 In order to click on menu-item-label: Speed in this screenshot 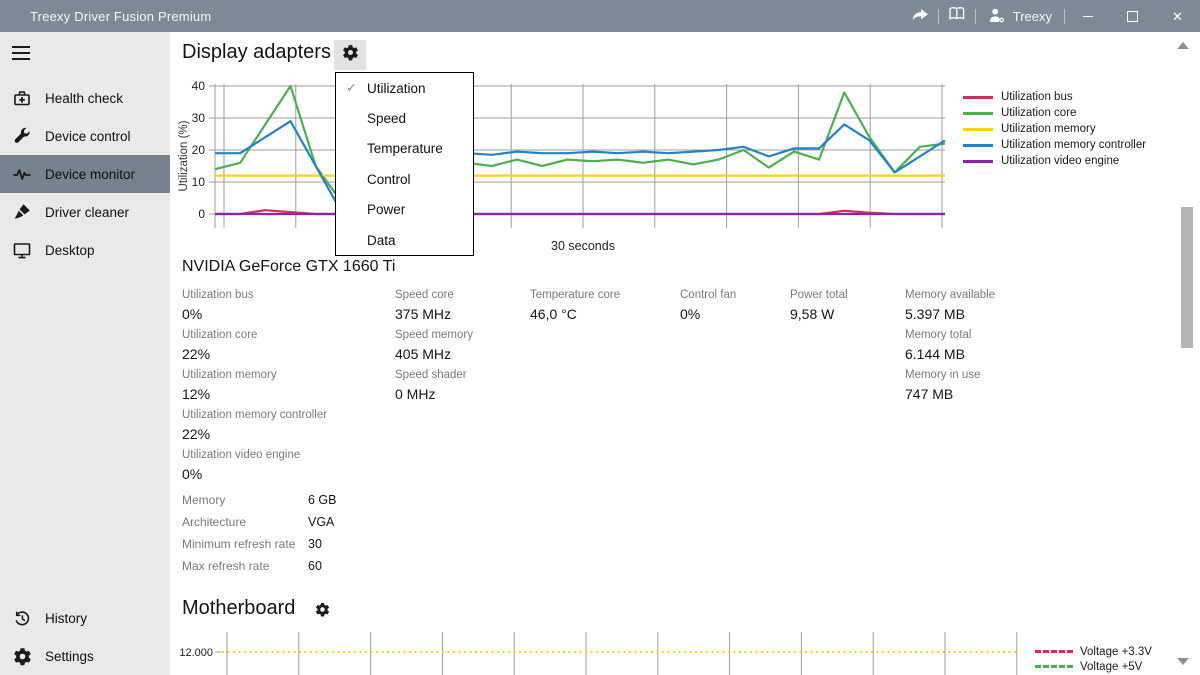, I will do `click(387, 119)`.